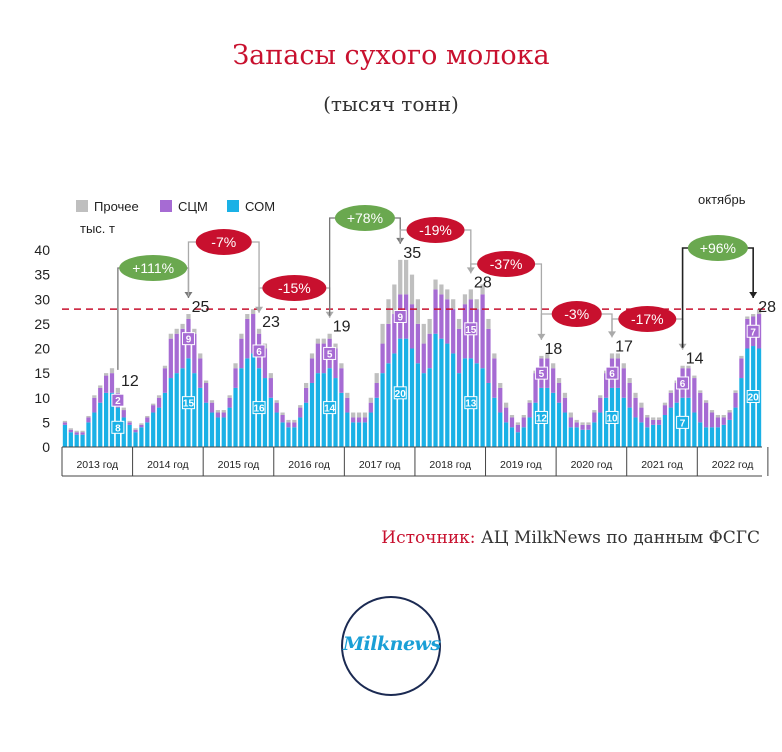 Image resolution: width=782 pixels, height=752 pixels. Describe the element at coordinates (592, 465) in the screenshot. I see `x-tick-label: 2020 год` at that location.